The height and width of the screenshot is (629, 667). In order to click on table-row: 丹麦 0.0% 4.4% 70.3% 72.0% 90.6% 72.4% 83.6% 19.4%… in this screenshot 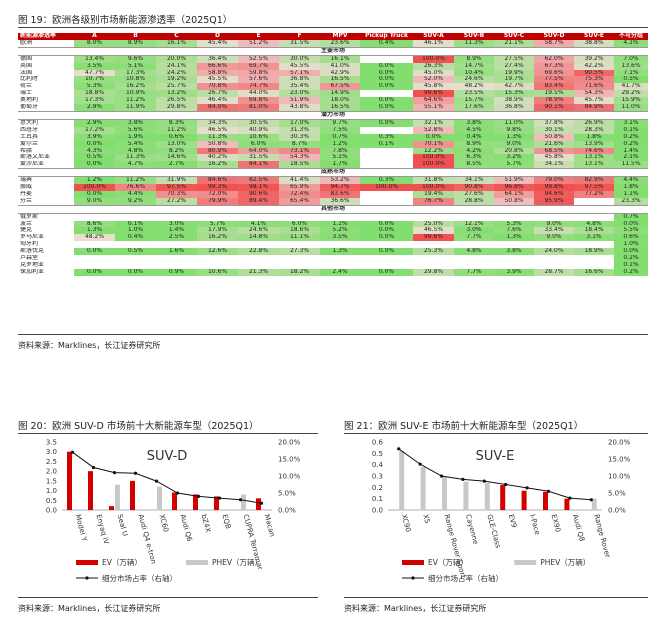, I will do `click(333, 194)`.